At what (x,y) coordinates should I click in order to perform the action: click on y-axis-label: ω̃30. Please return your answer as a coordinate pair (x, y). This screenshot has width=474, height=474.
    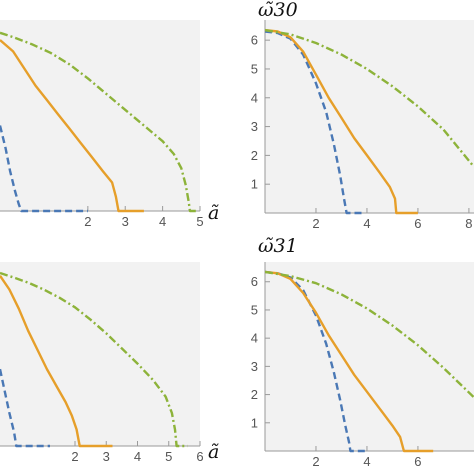
    Looking at the image, I should click on (278, 10).